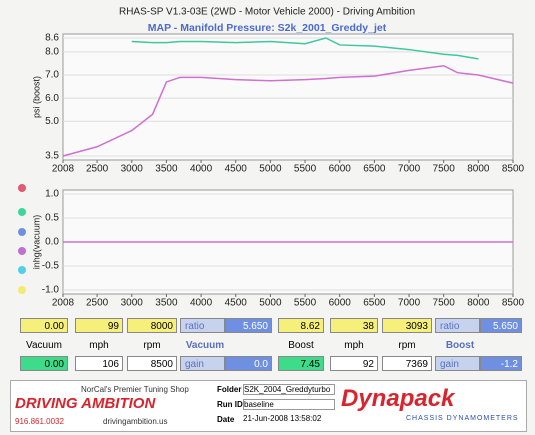  I want to click on readout: 7.45, so click(301, 363).